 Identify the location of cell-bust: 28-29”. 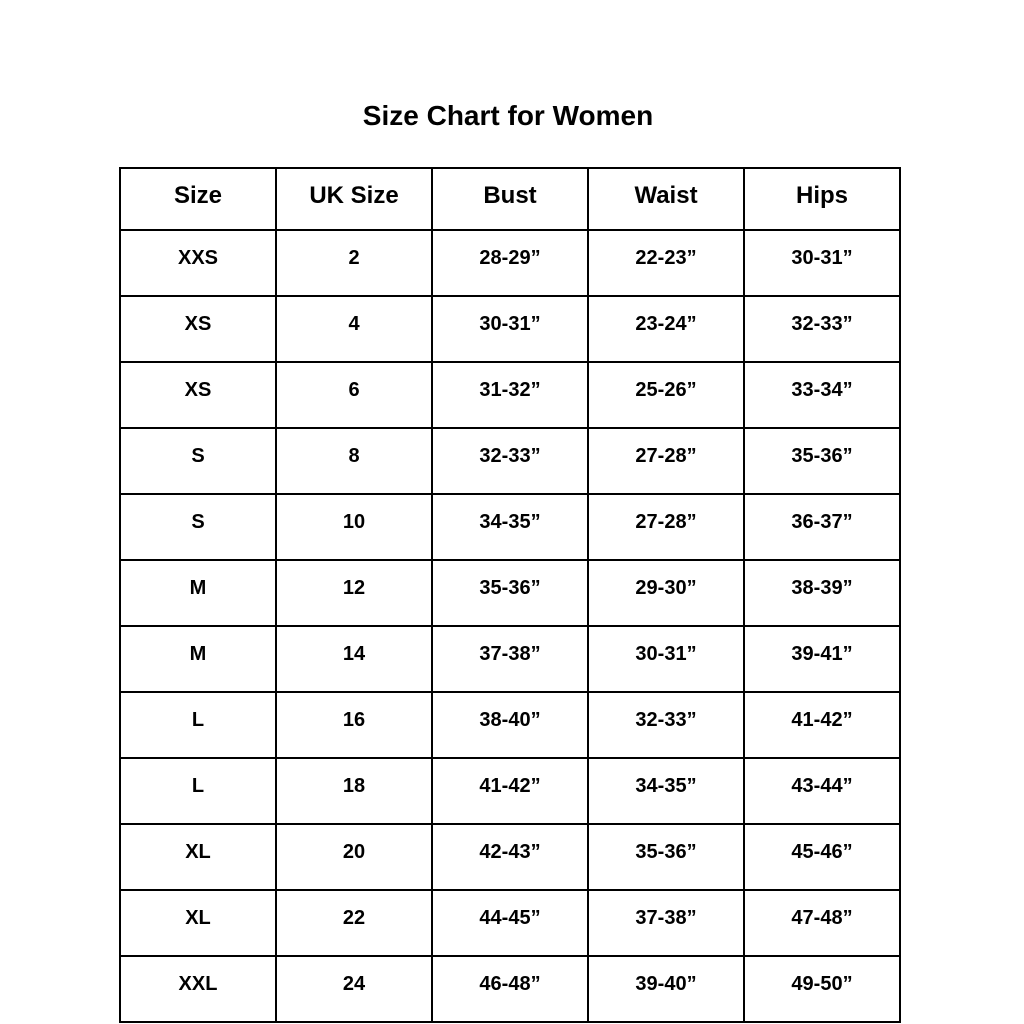
(510, 263).